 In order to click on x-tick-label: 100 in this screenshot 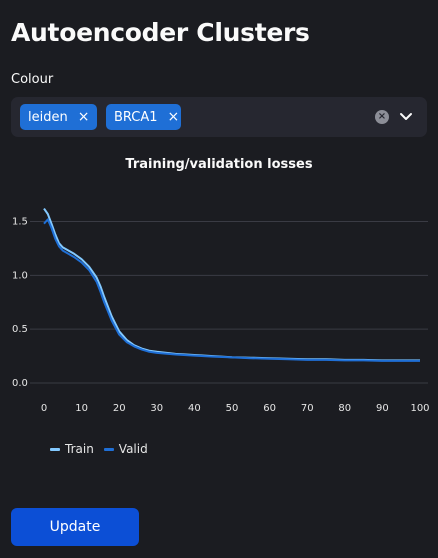, I will do `click(419, 408)`.